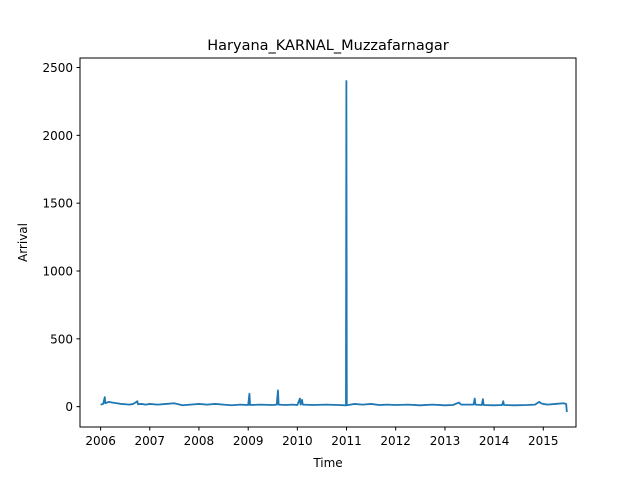  What do you see at coordinates (297, 441) in the screenshot?
I see `x-tick-label: 2010` at bounding box center [297, 441].